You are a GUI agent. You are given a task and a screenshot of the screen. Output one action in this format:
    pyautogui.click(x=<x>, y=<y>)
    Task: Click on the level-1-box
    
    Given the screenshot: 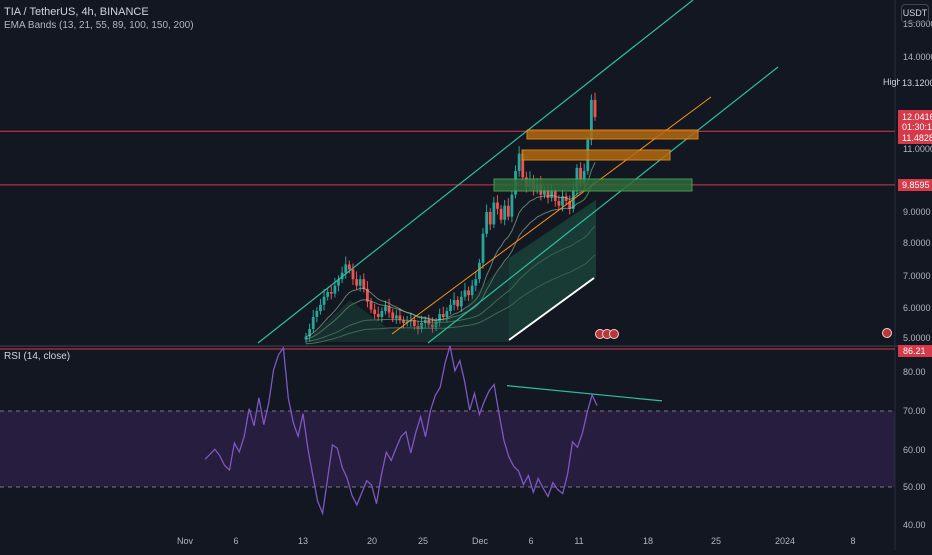 What is the action you would take?
    pyautogui.click(x=915, y=138)
    